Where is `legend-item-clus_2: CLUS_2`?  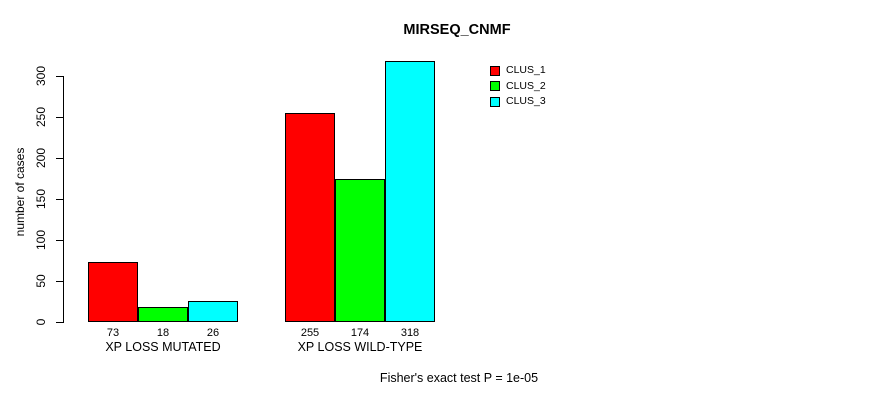 legend-item-clus_2: CLUS_2 is located at coordinates (518, 85).